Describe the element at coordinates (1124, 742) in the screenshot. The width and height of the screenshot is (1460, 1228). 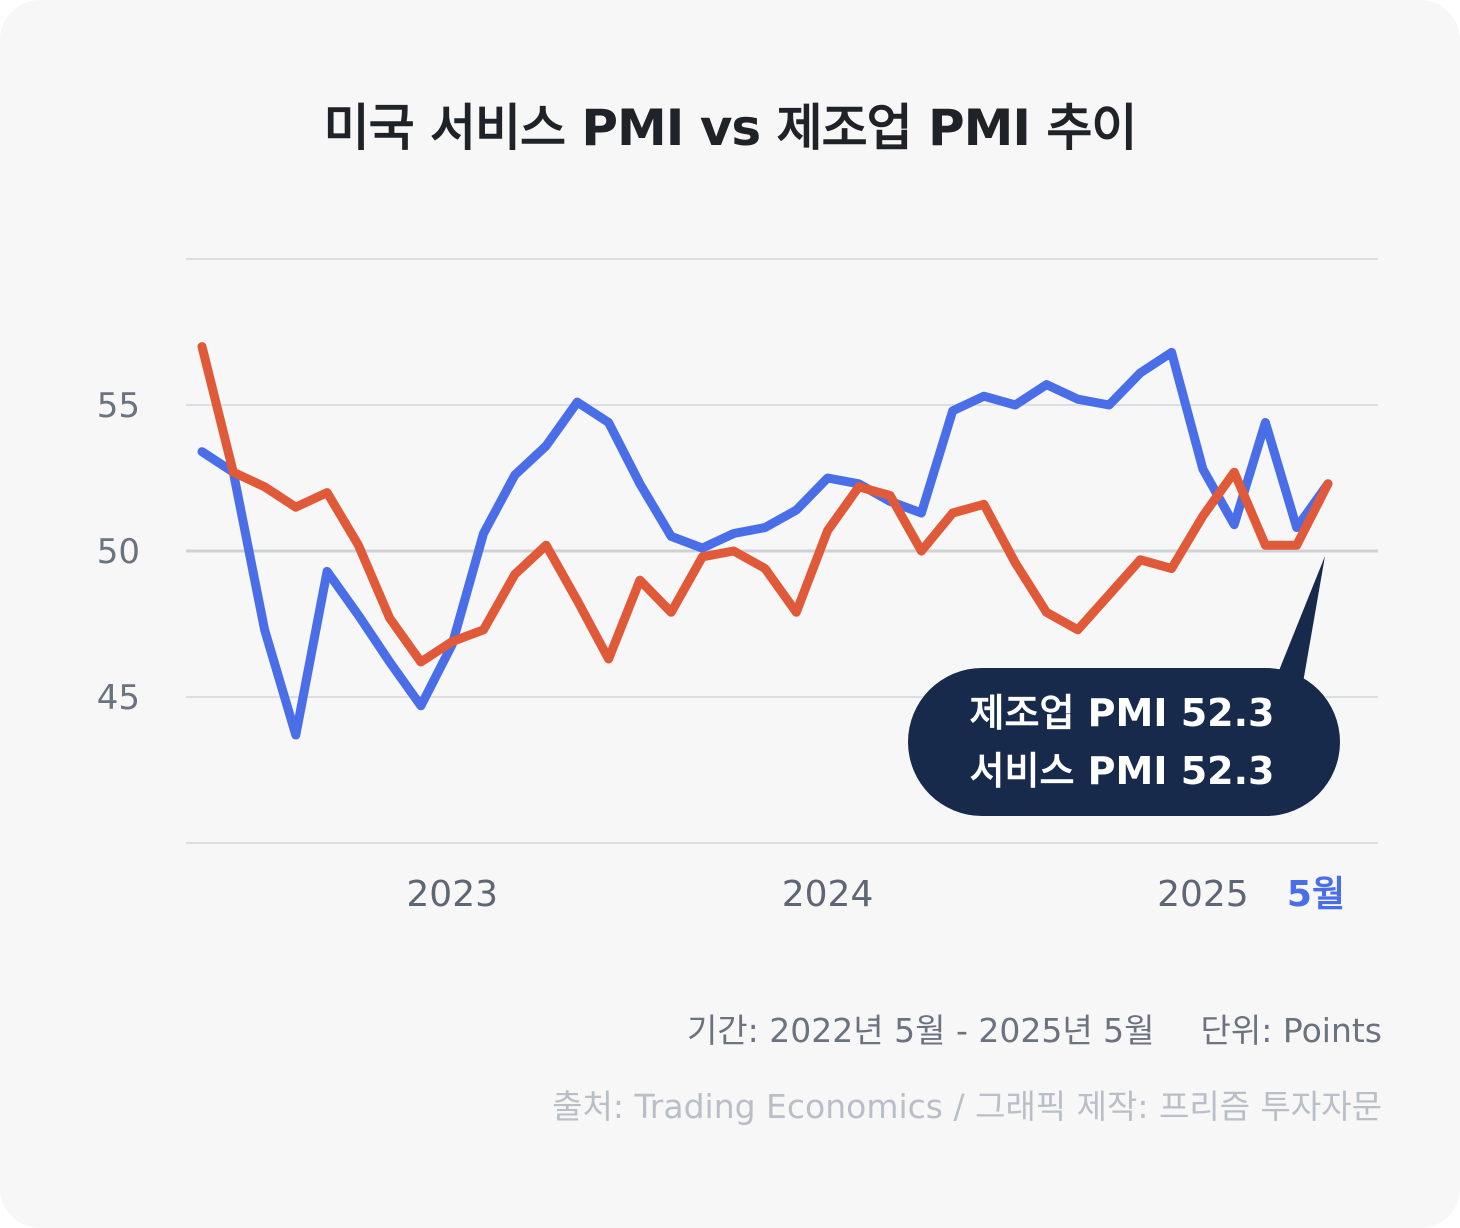
I see `callout-bubble` at that location.